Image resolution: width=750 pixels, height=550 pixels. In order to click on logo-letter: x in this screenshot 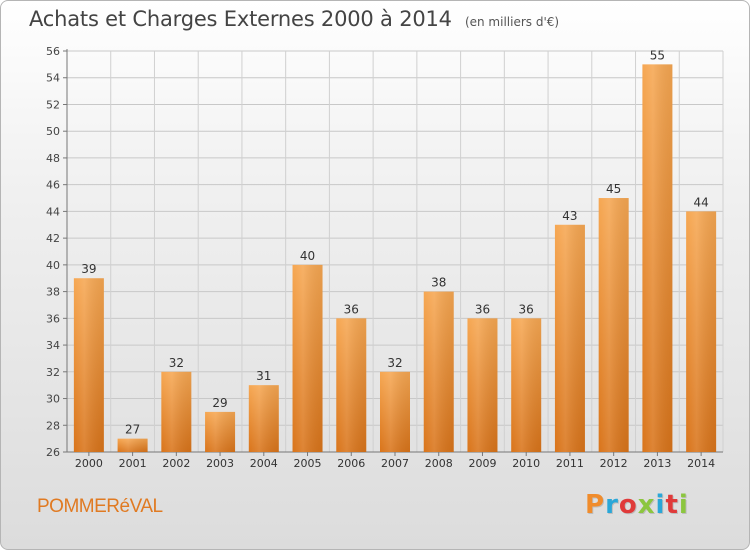, I will do `click(646, 505)`.